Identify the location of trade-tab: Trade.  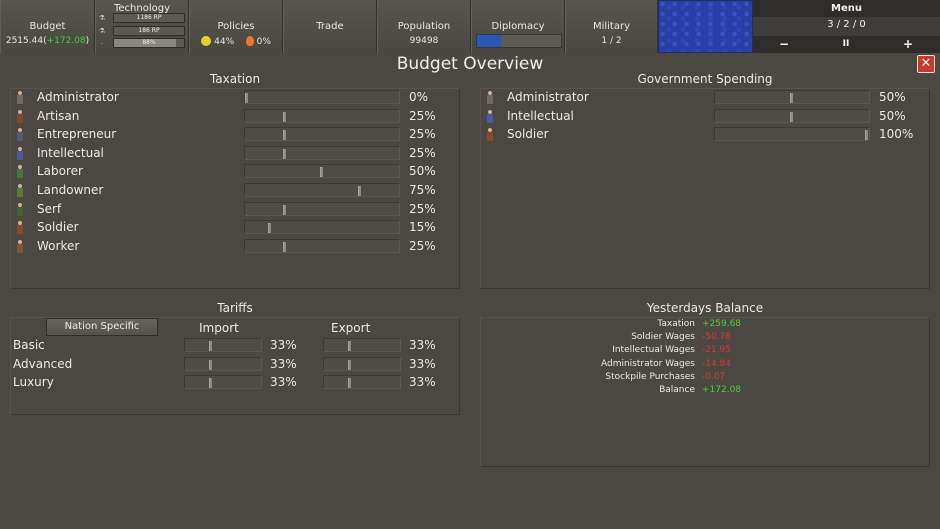
(330, 26).